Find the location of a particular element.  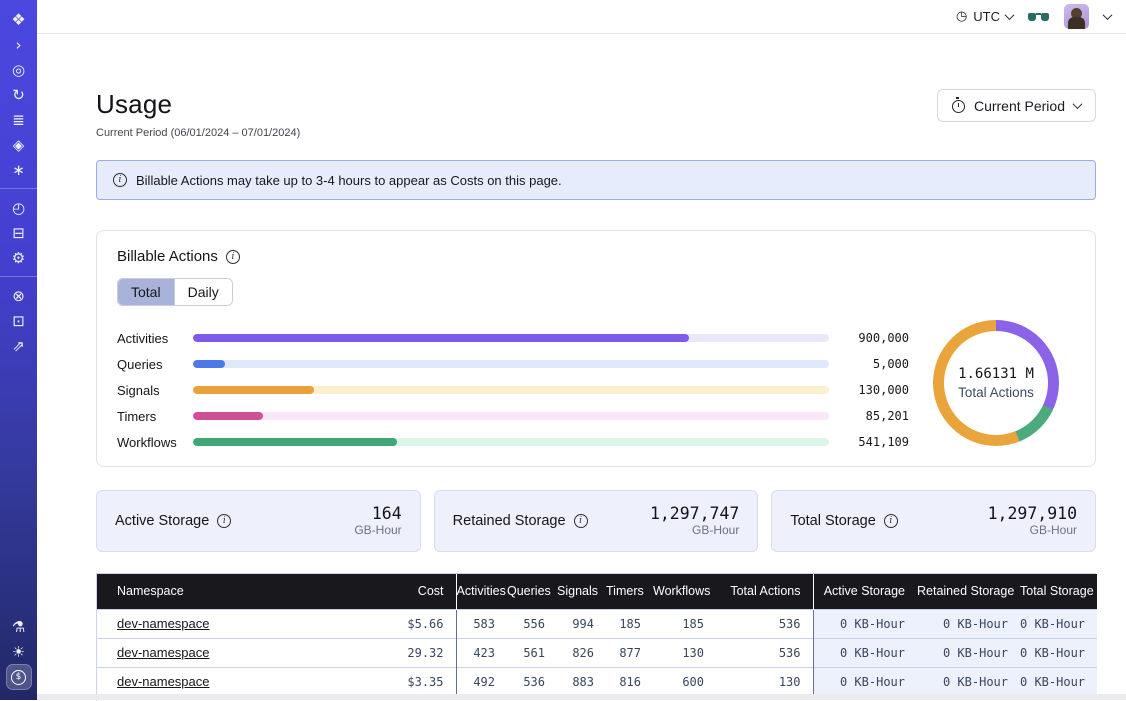

bar-value: 900,000 is located at coordinates (883, 338).